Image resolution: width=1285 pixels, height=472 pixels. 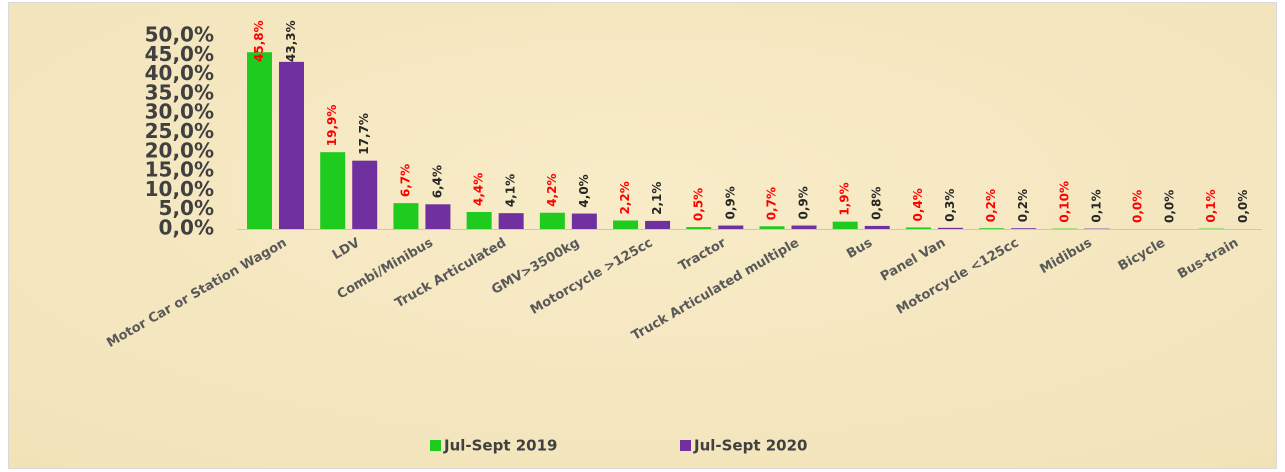 What do you see at coordinates (1064, 202) in the screenshot?
I see `value-label: 0,10%` at bounding box center [1064, 202].